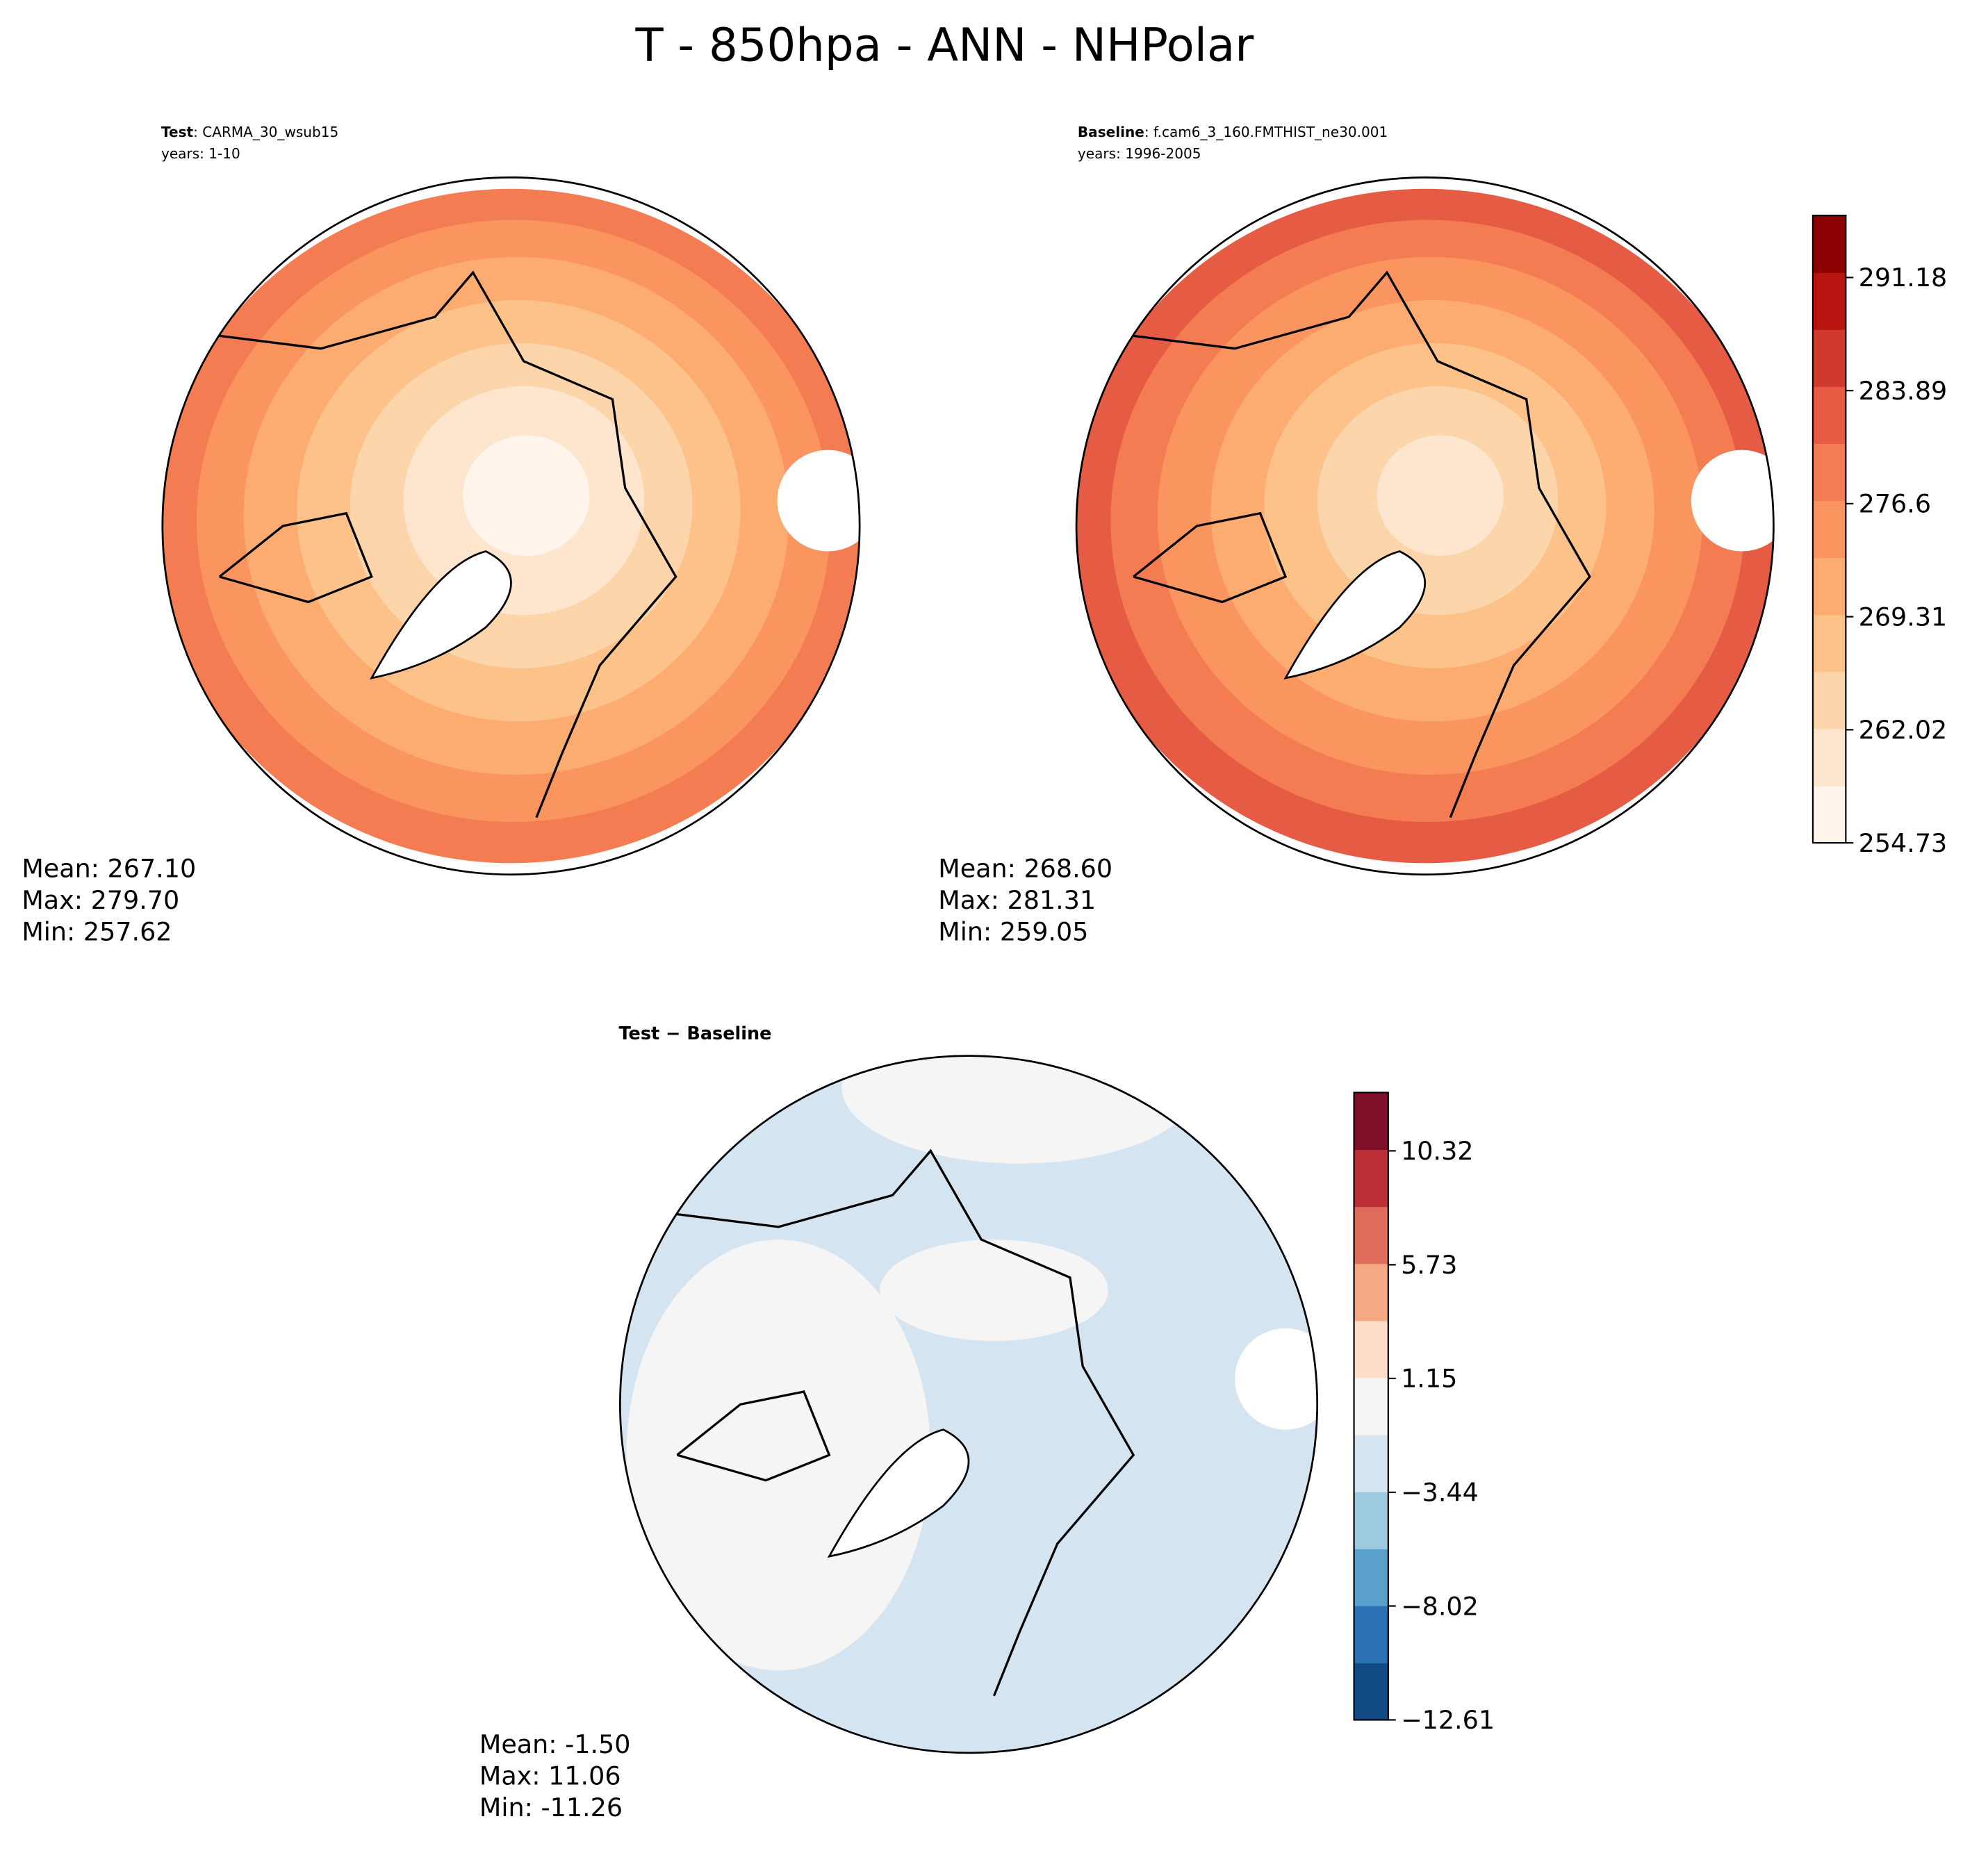 The height and width of the screenshot is (1853, 1988). I want to click on panel-stat: Min: -11.26, so click(551, 1807).